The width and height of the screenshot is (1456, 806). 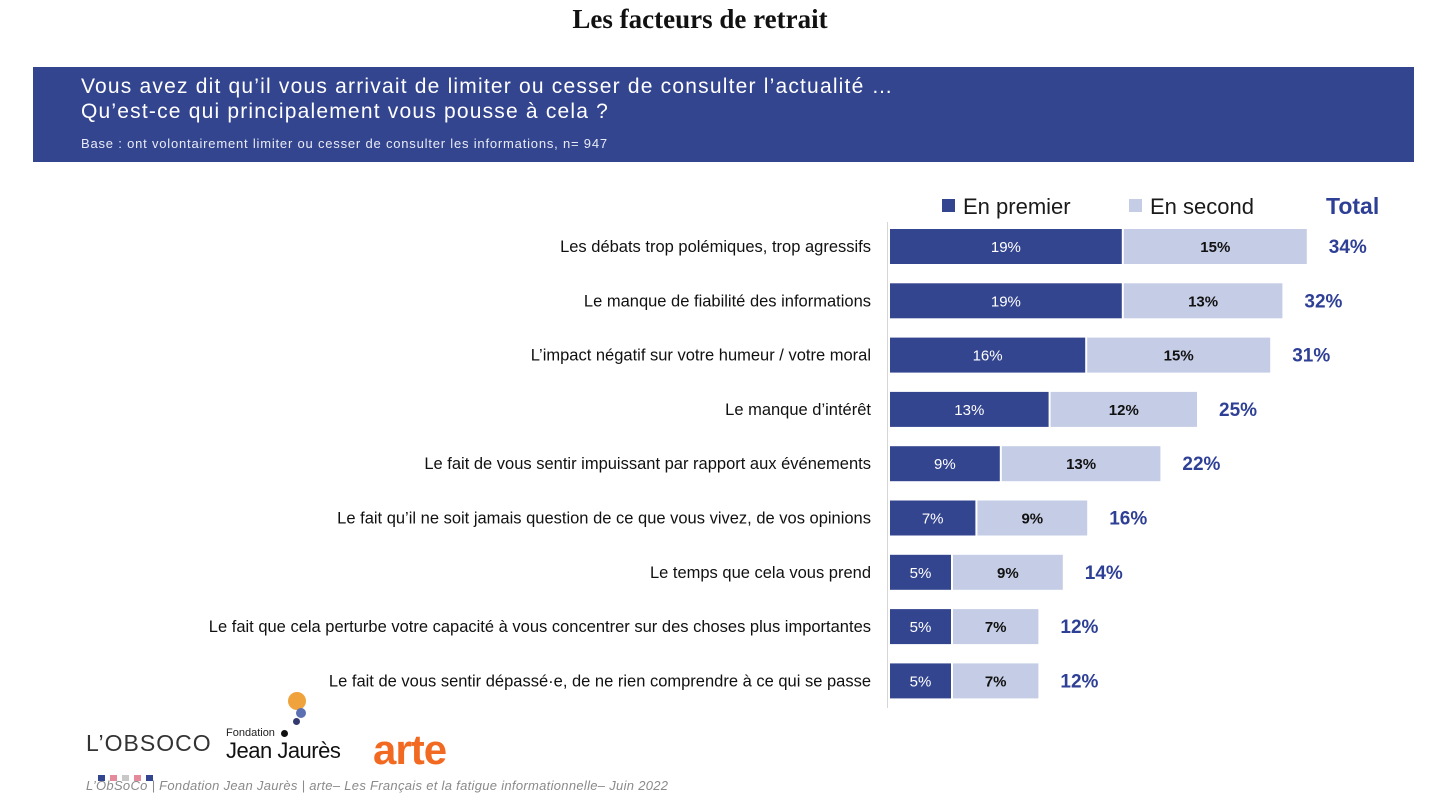 I want to click on category-label: Le manque d’intérêt, so click(x=798, y=410).